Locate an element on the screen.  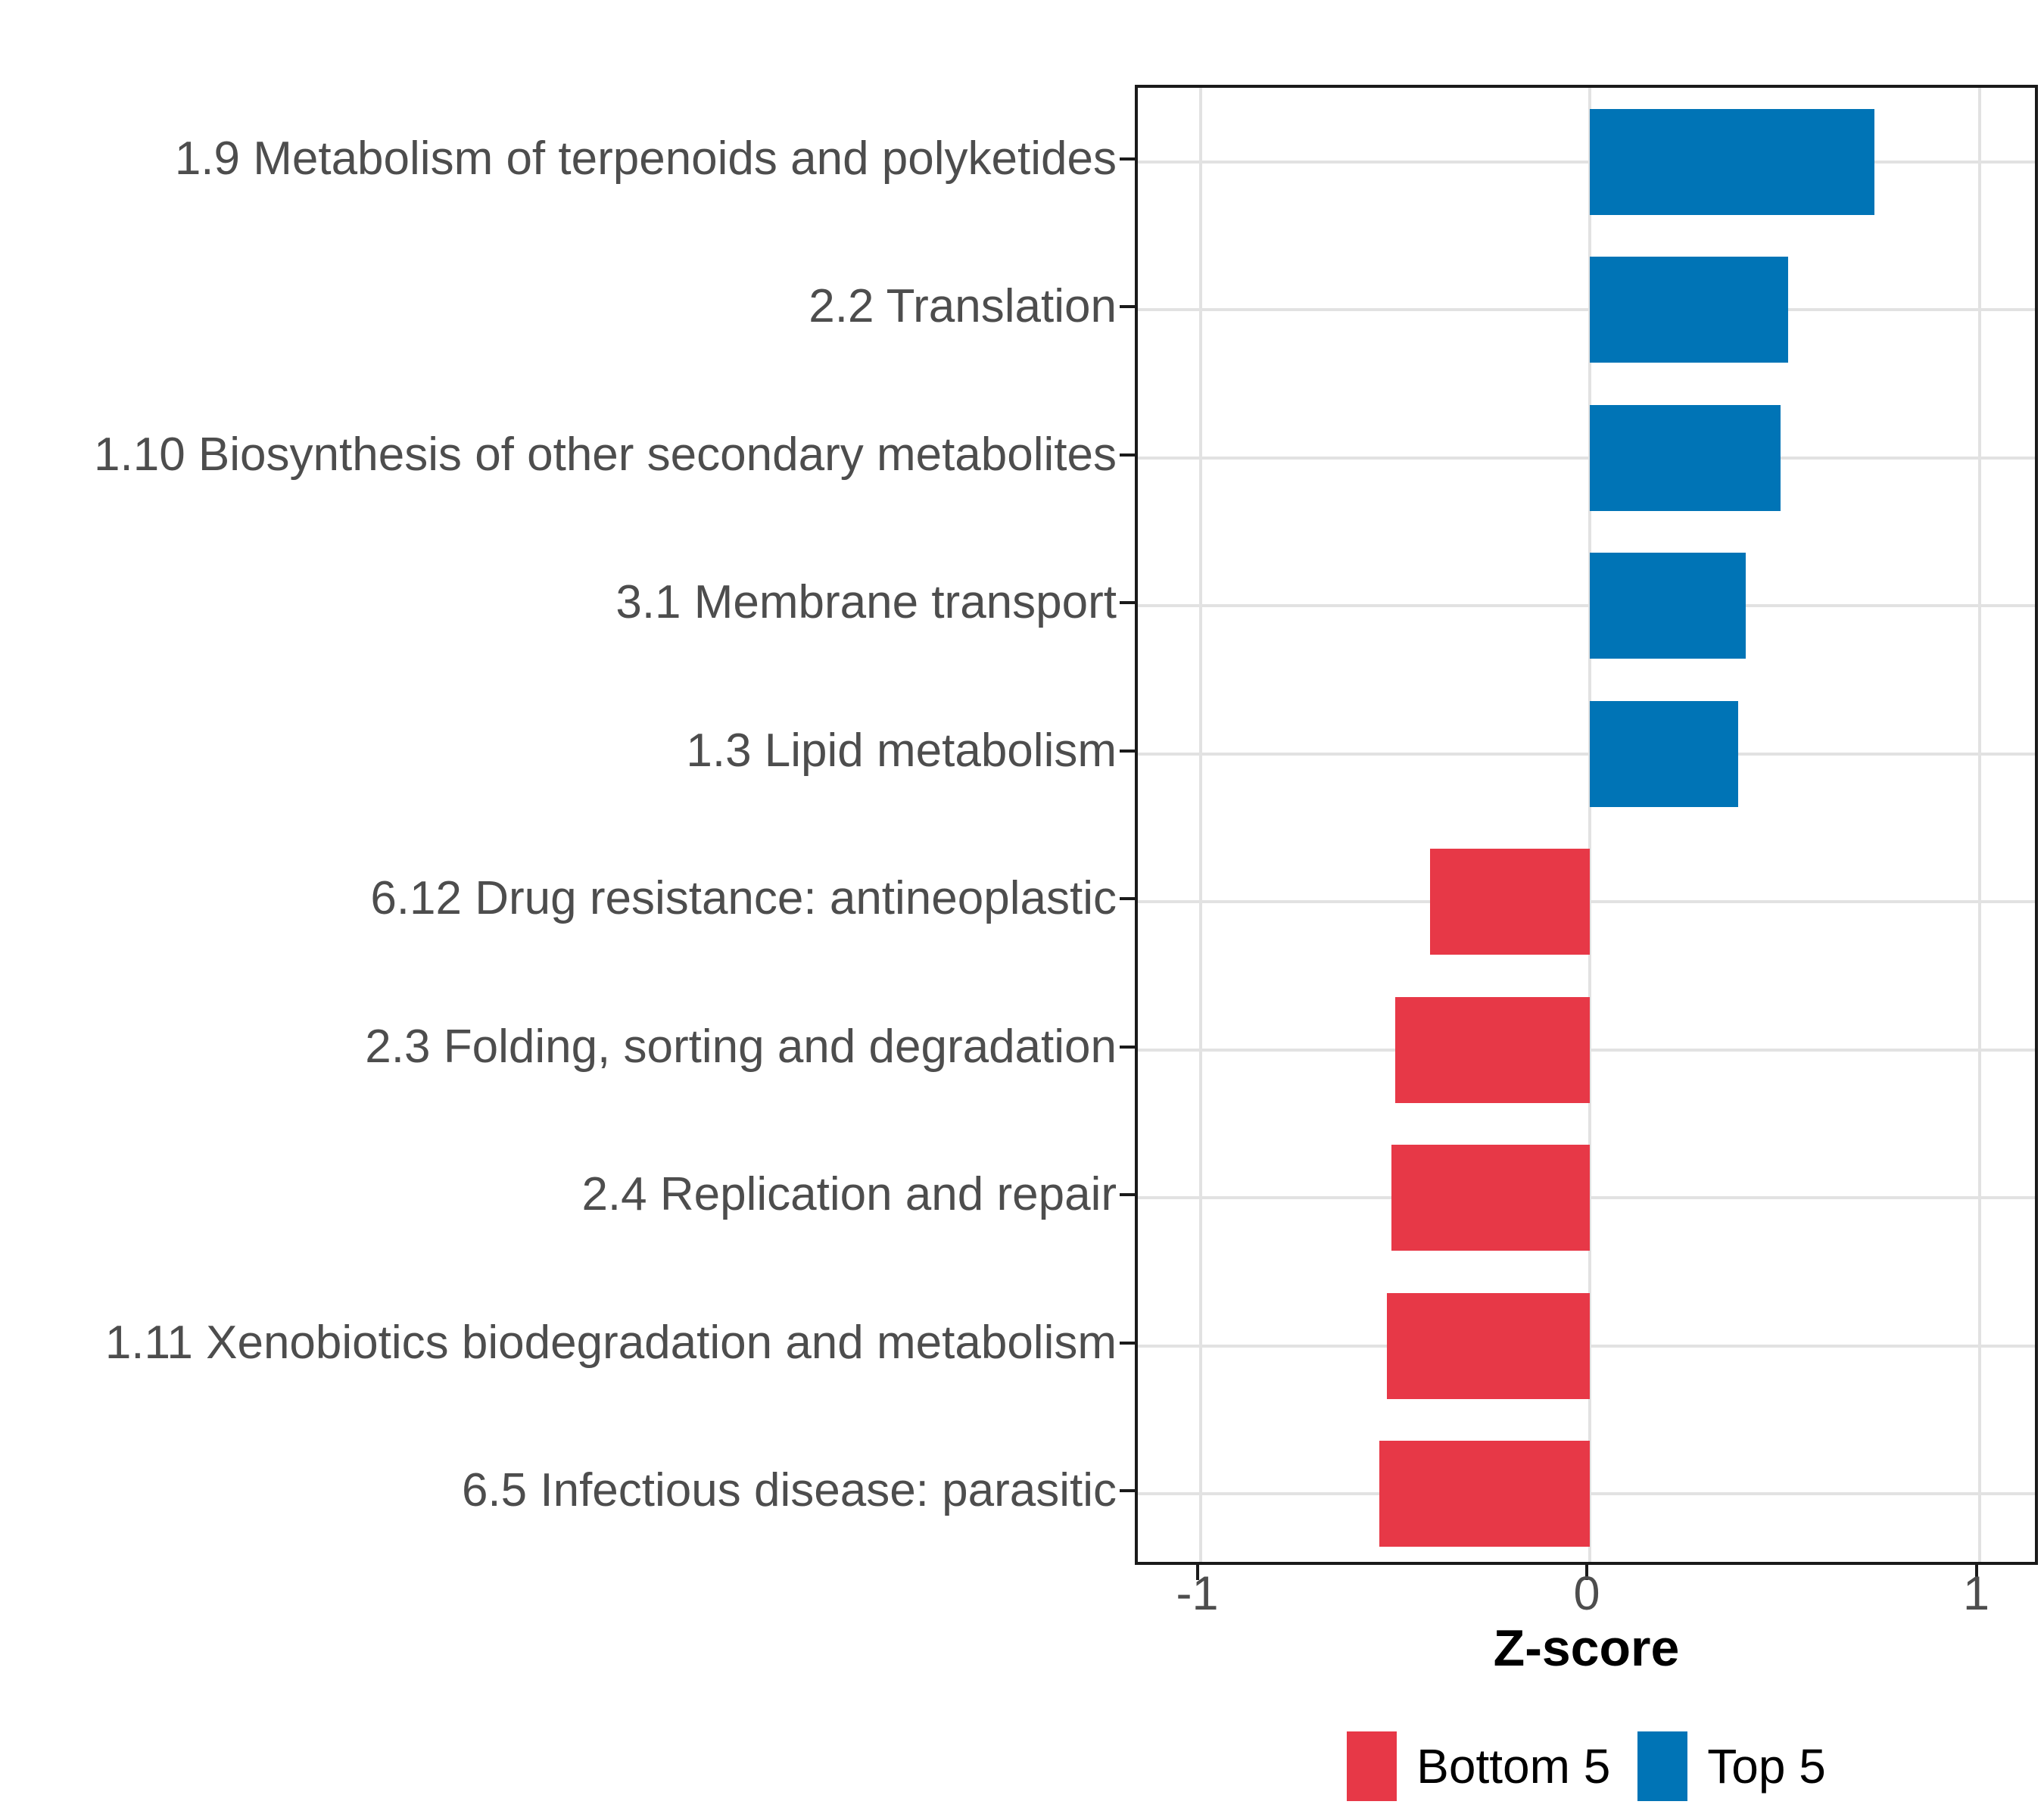
legend: Bottom 5 Top 5 is located at coordinates (1586, 1766).